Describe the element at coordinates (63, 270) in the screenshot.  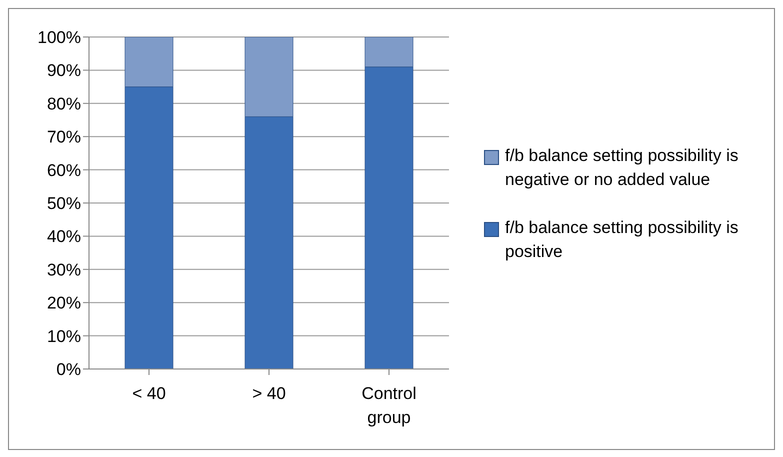
I see `y-tick-label: 30%` at that location.